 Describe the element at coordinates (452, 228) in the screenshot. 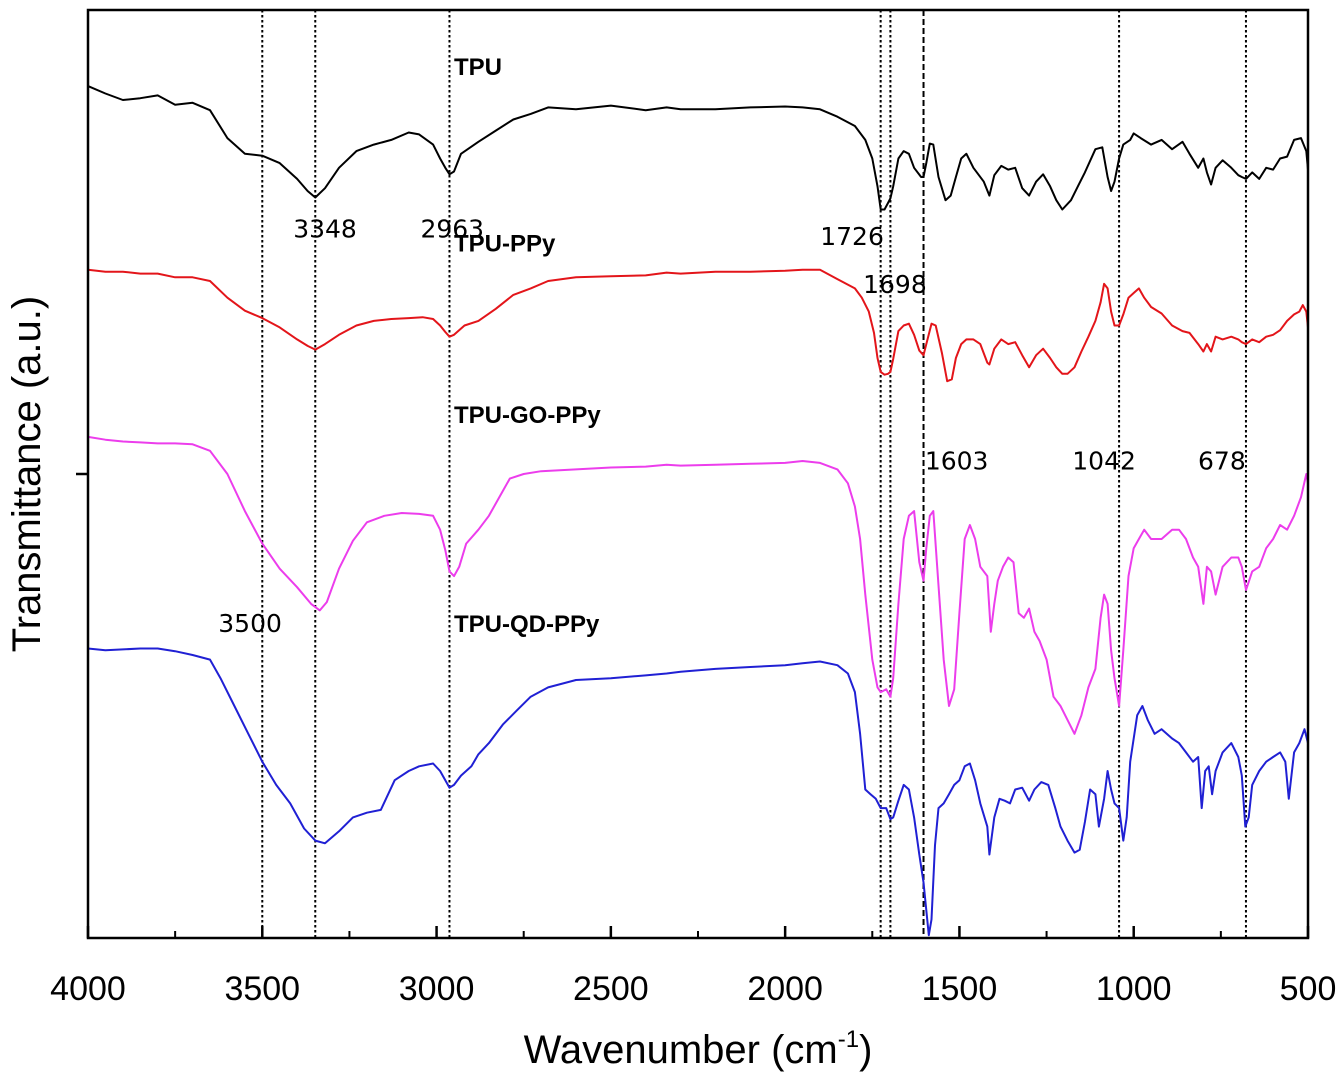

I see `peak-label-2963: 2963` at that location.